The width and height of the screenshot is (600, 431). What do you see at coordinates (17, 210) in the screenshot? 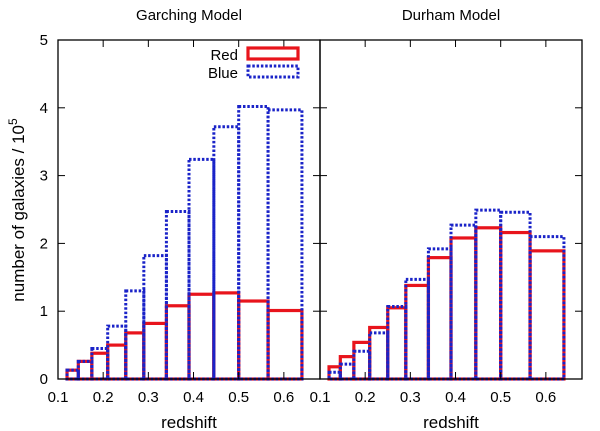
I see `y-axis-title: number of galaxies / 105` at bounding box center [17, 210].